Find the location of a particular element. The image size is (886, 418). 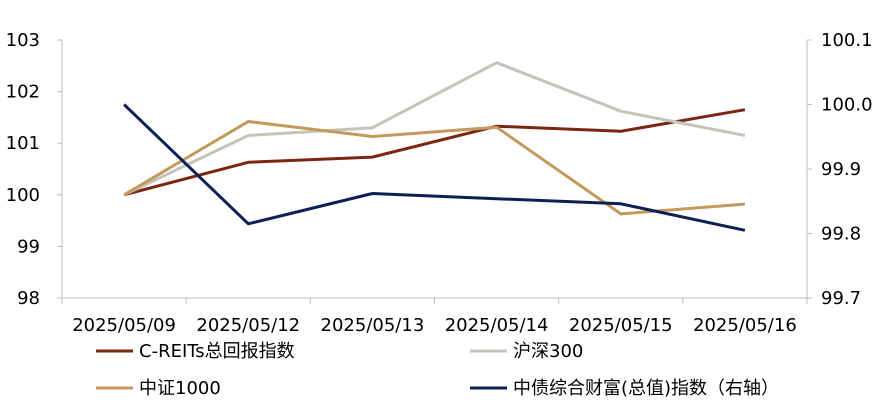

x-tick-label: 2025/05/16 is located at coordinates (745, 325).